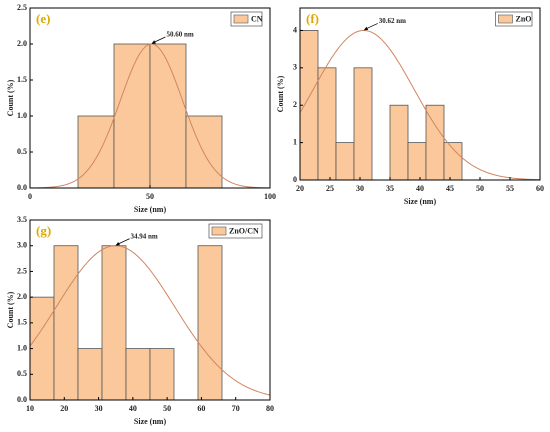 Image resolution: width=550 pixels, height=432 pixels. Describe the element at coordinates (392, 21) in the screenshot. I see `annotation: 30.62 nm` at that location.